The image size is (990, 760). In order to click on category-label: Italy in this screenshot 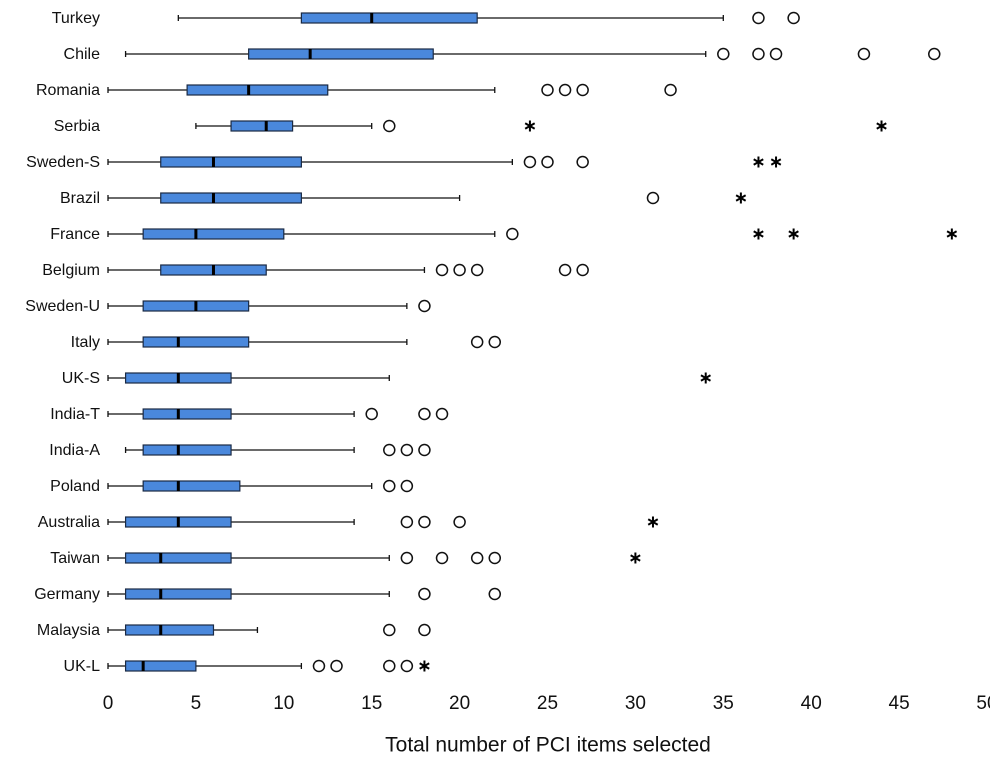, I will do `click(85, 342)`.